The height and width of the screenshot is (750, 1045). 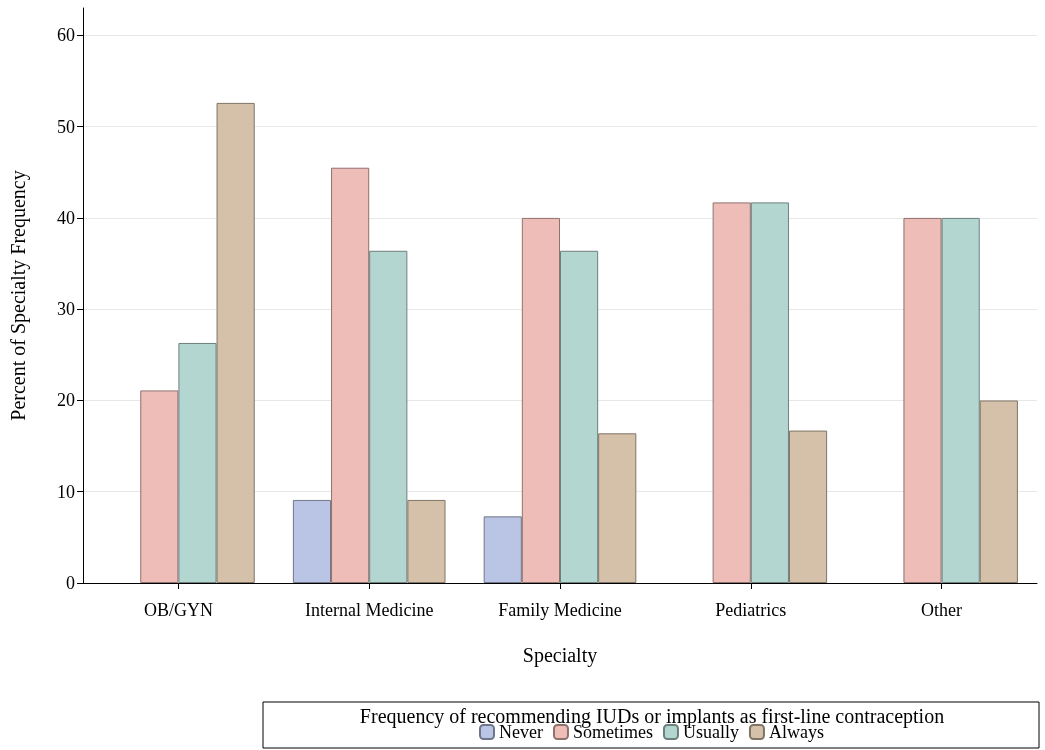 I want to click on y-tick-label: 10, so click(x=66, y=491).